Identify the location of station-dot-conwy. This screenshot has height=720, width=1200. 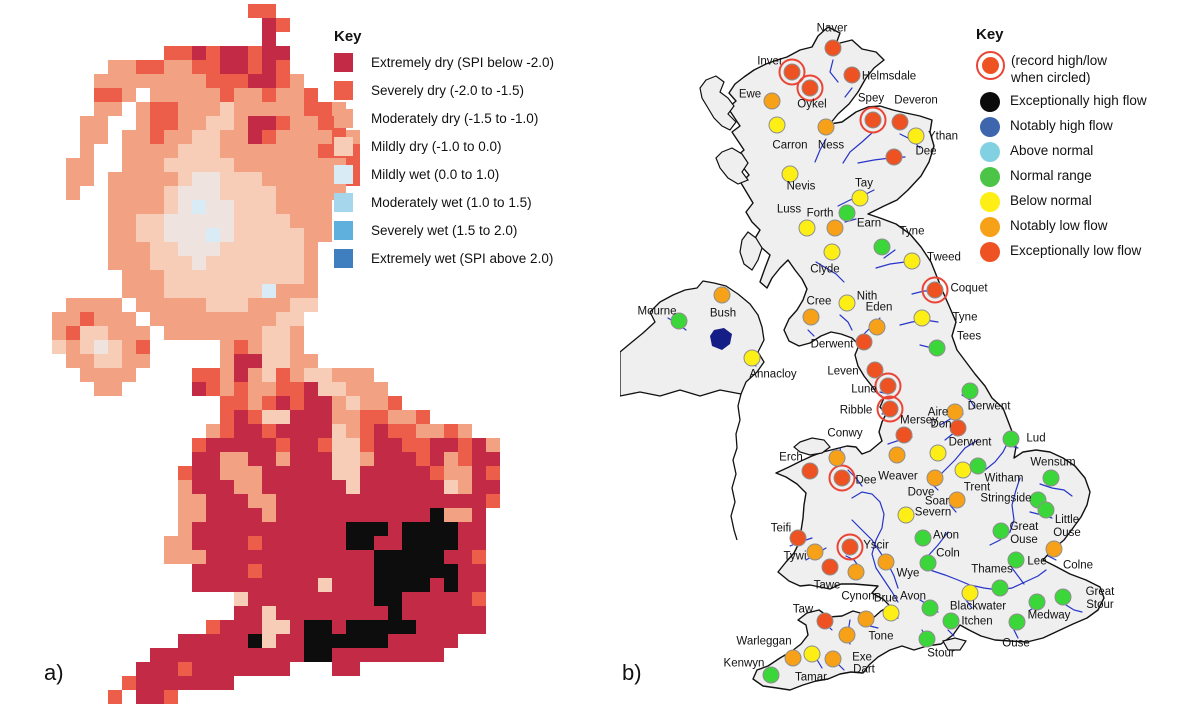
(837, 458).